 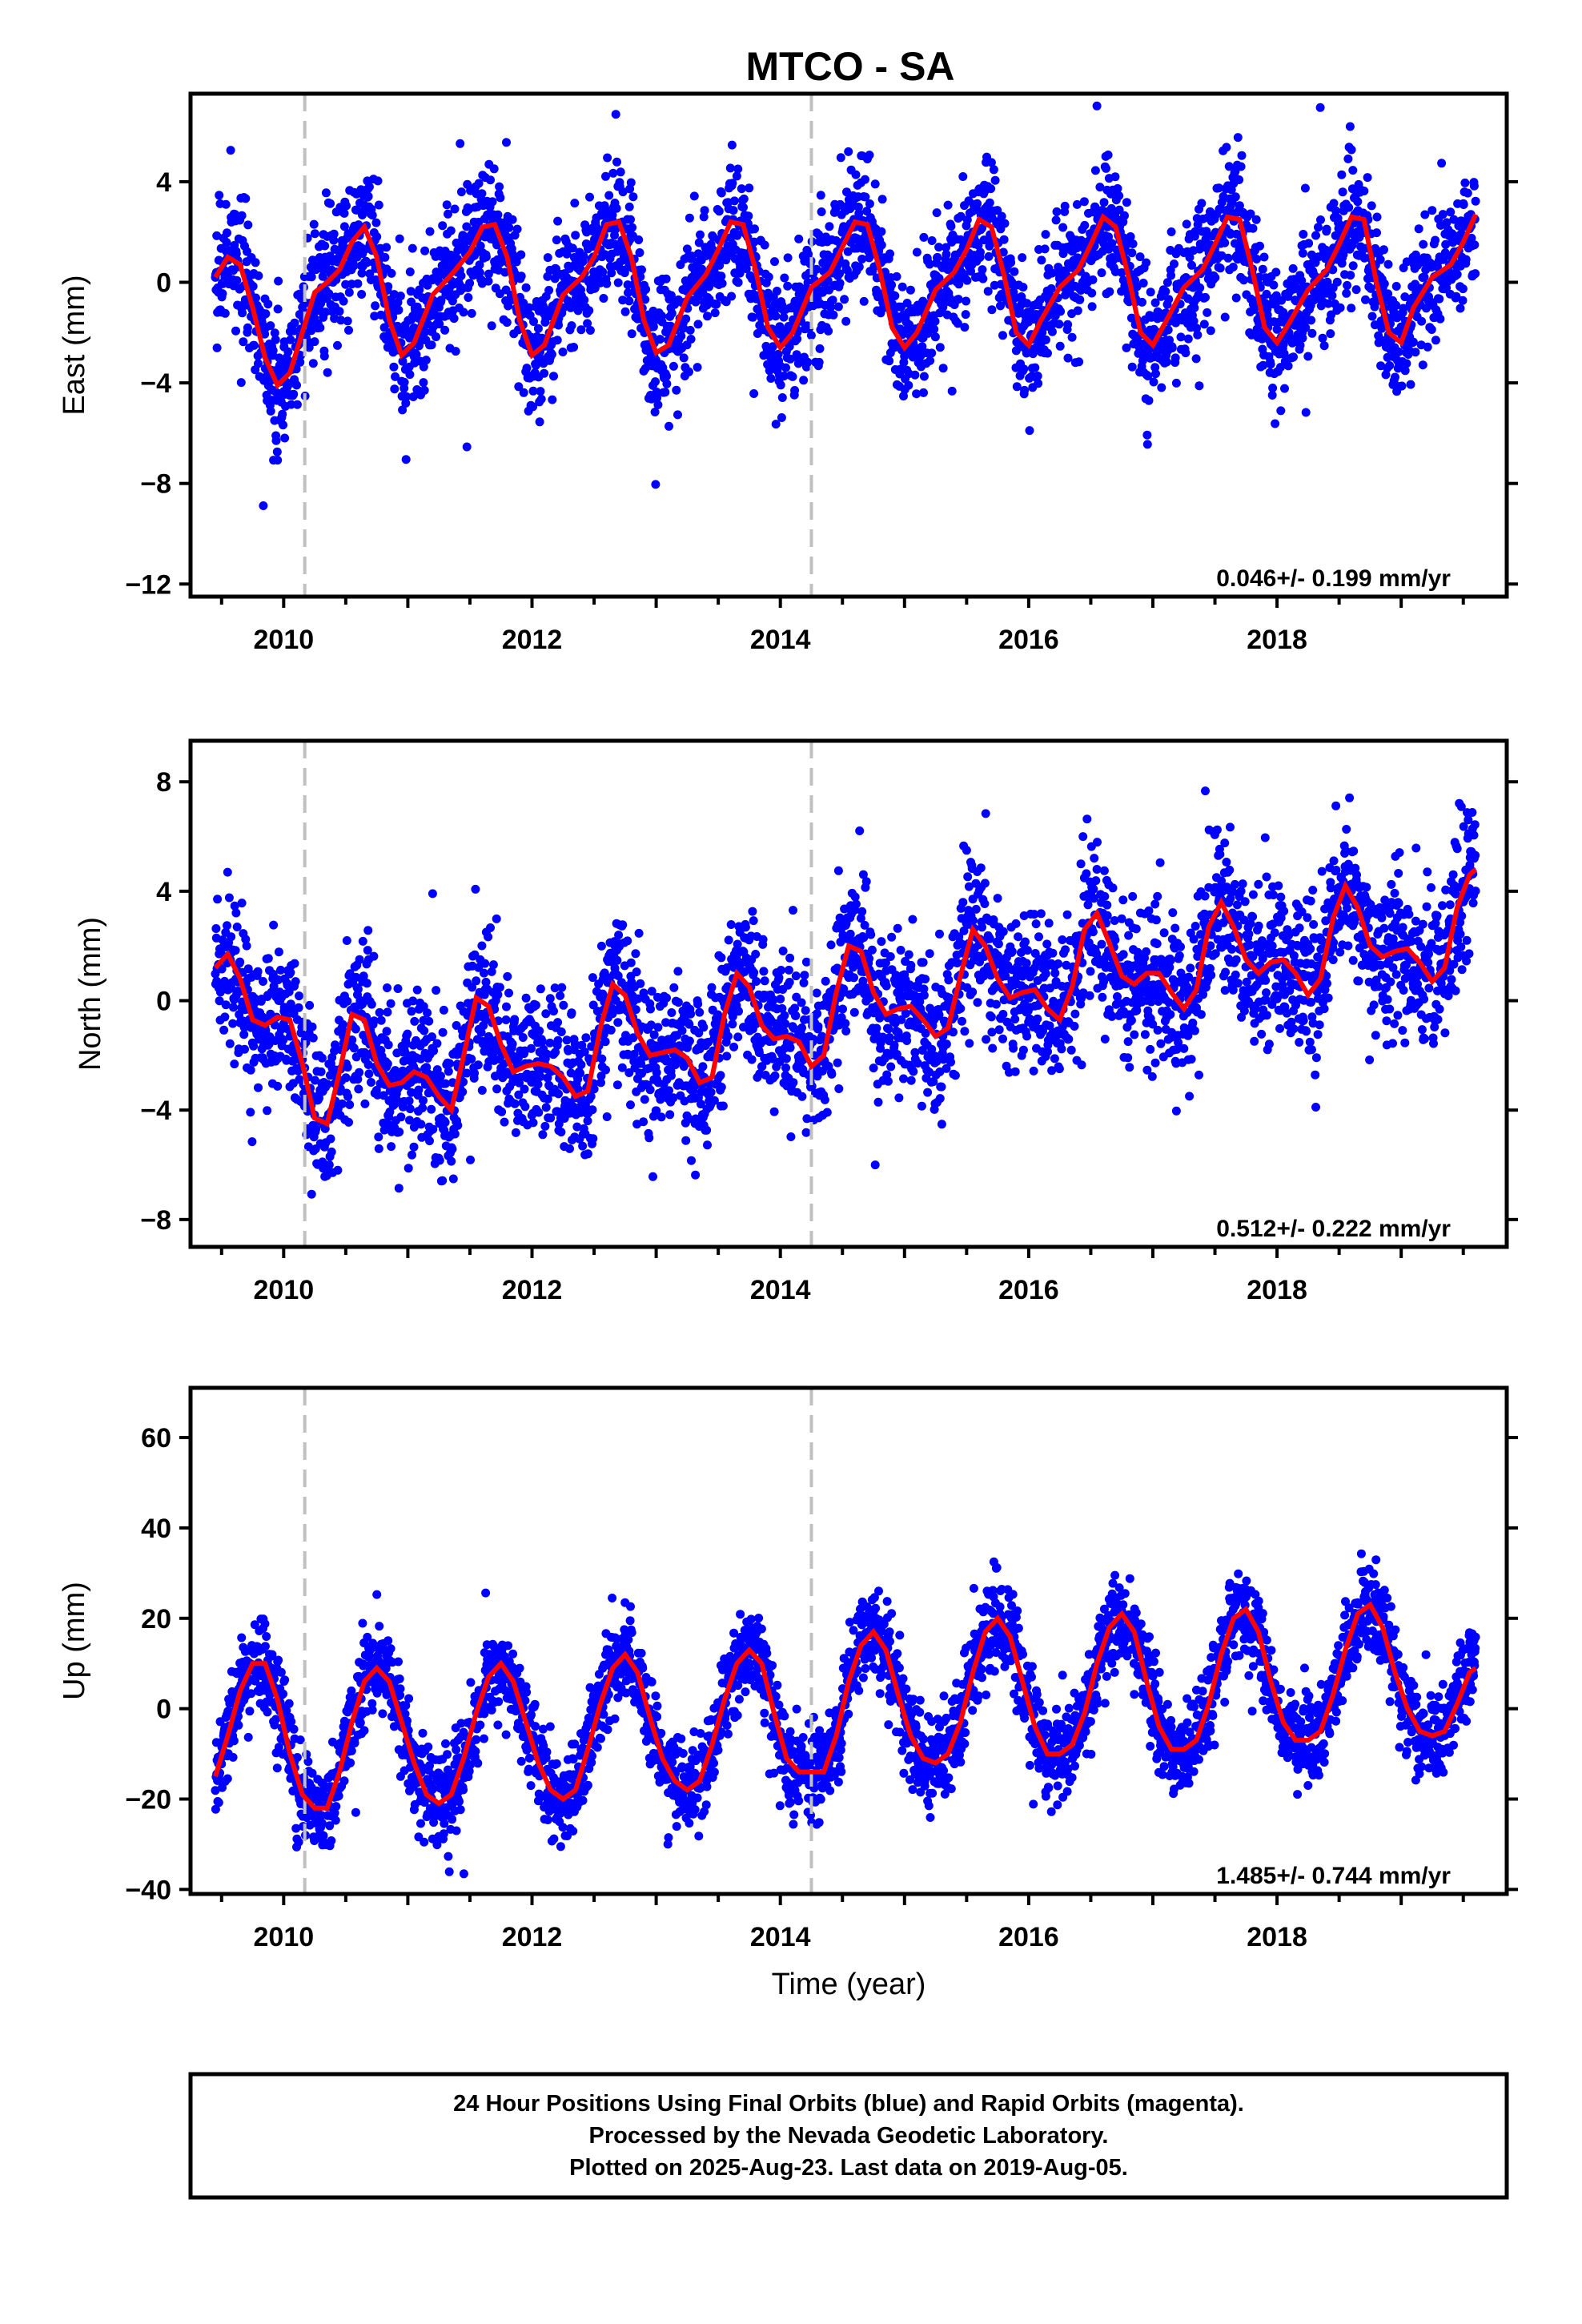 I want to click on east-y-tick-label: 0, so click(x=164, y=283).